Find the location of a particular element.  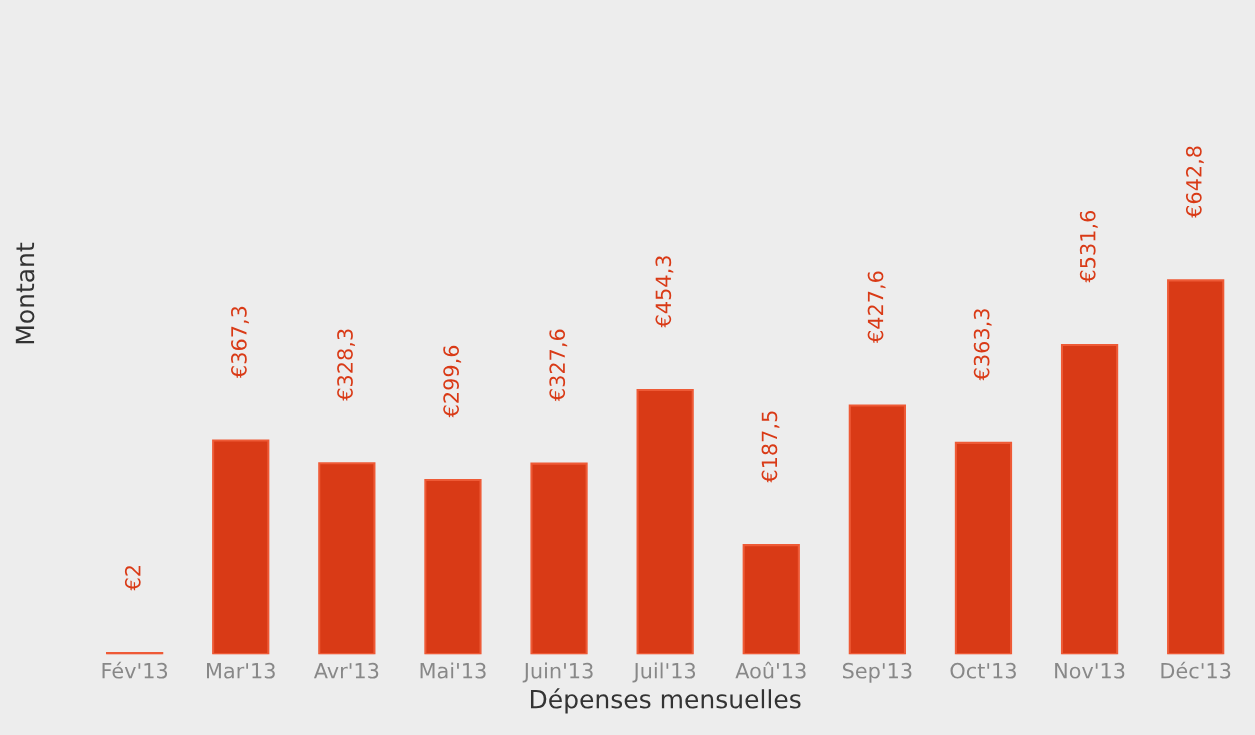

data-label: €454,3 is located at coordinates (664, 292).